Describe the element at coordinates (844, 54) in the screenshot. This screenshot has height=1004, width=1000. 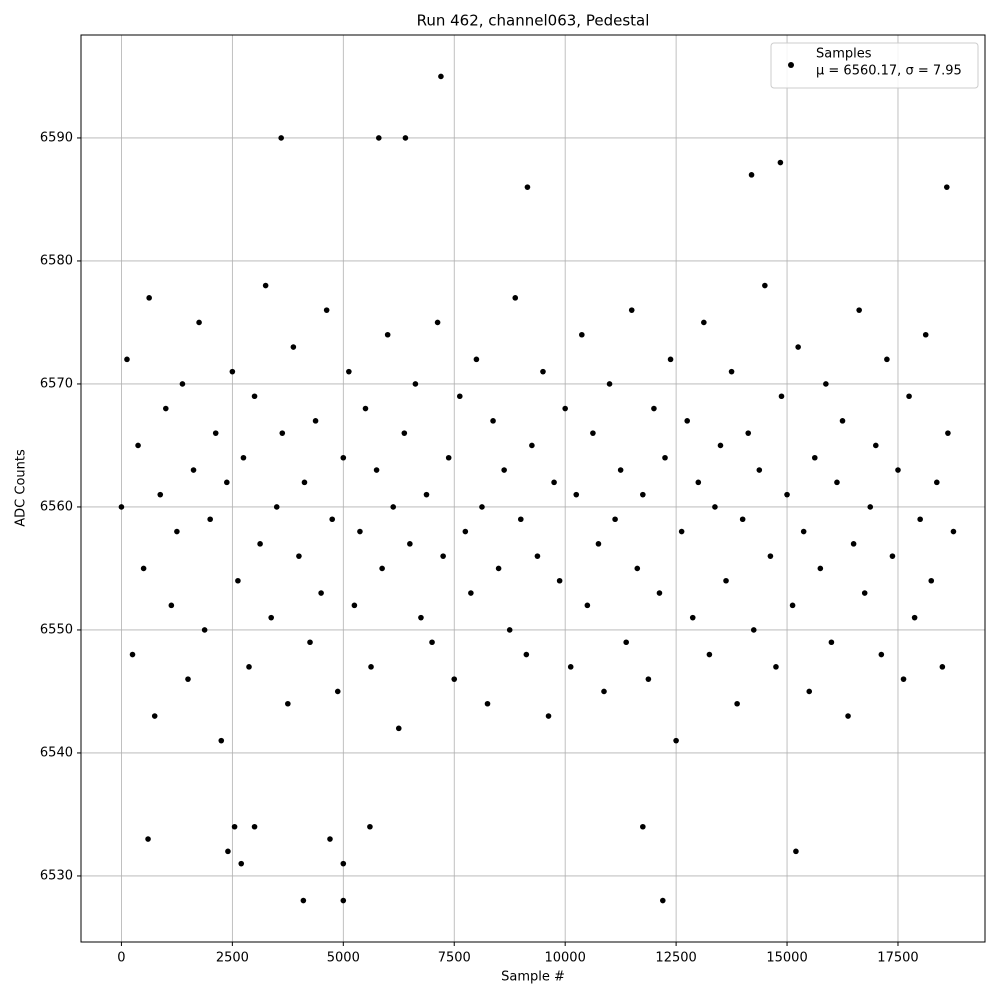
I see `legend-label: Samples` at that location.